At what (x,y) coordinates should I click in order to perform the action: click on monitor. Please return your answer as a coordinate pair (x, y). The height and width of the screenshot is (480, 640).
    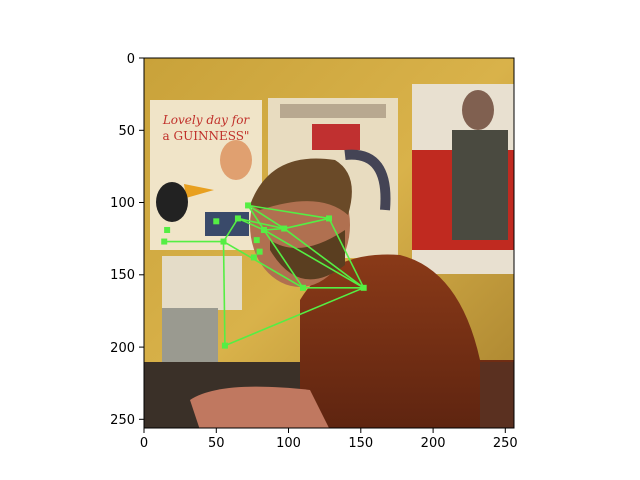
    Looking at the image, I should click on (190, 337).